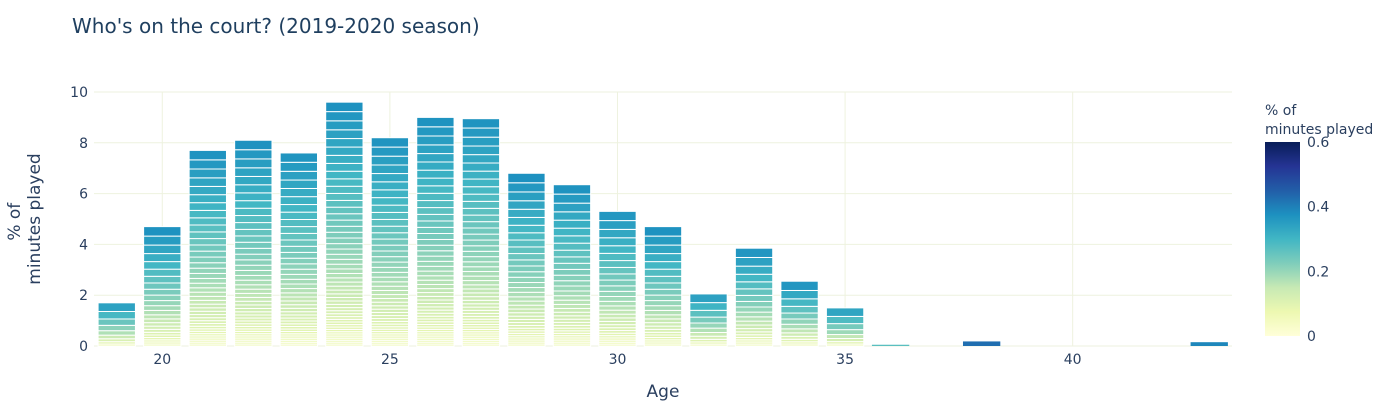  What do you see at coordinates (1318, 143) in the screenshot?
I see `colorbar-tick-label: 0.6` at bounding box center [1318, 143].